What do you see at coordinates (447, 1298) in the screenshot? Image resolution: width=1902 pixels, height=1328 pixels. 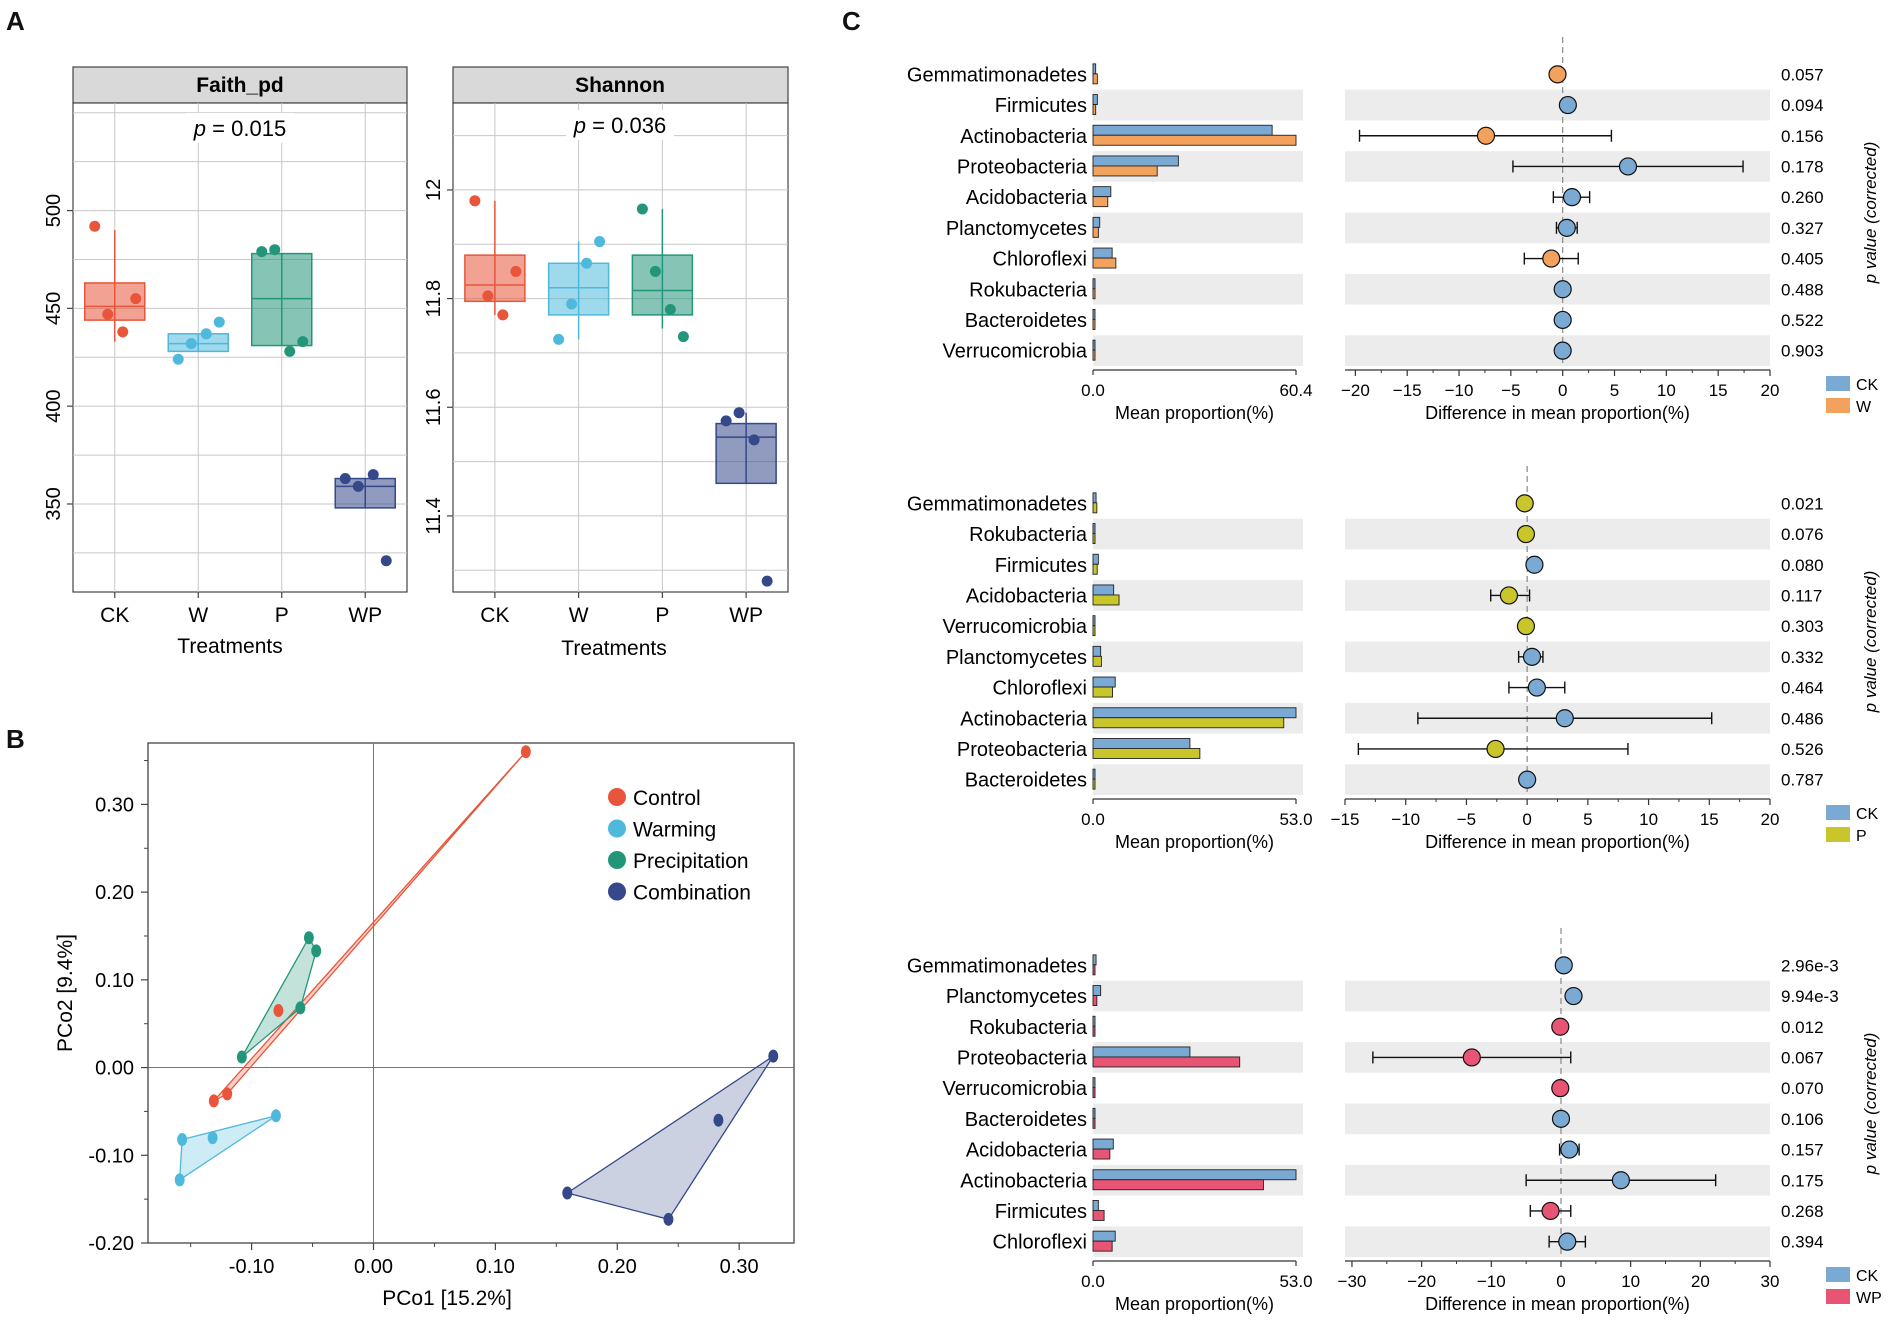 I see `pcoa-xlabel: PCo1 [15.2%]` at bounding box center [447, 1298].